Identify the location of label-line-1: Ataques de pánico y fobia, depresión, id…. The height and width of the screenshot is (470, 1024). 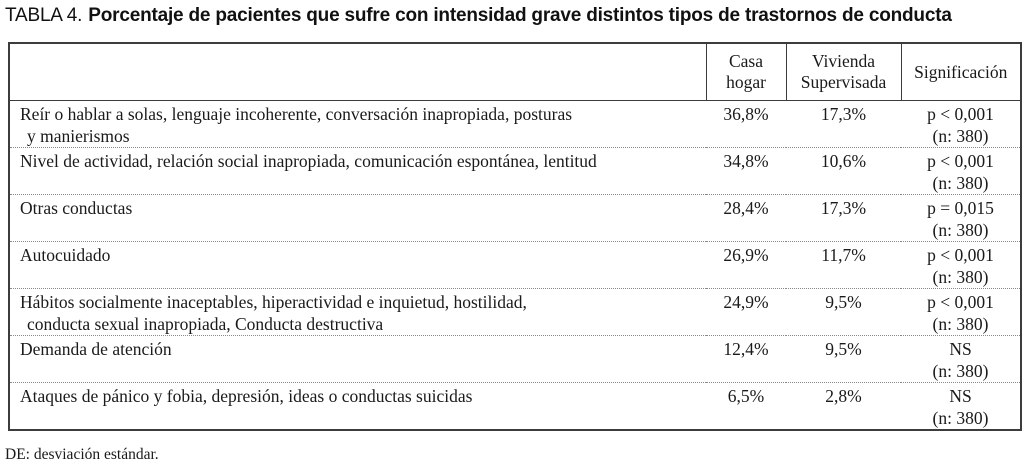
(246, 396).